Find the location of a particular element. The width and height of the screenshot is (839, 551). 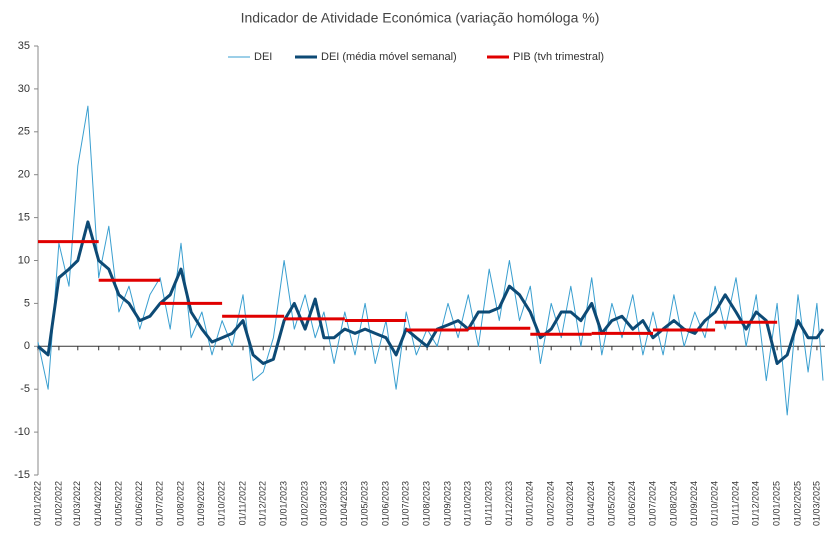

x-tick-label: 01/08/2024 is located at coordinates (673, 503).